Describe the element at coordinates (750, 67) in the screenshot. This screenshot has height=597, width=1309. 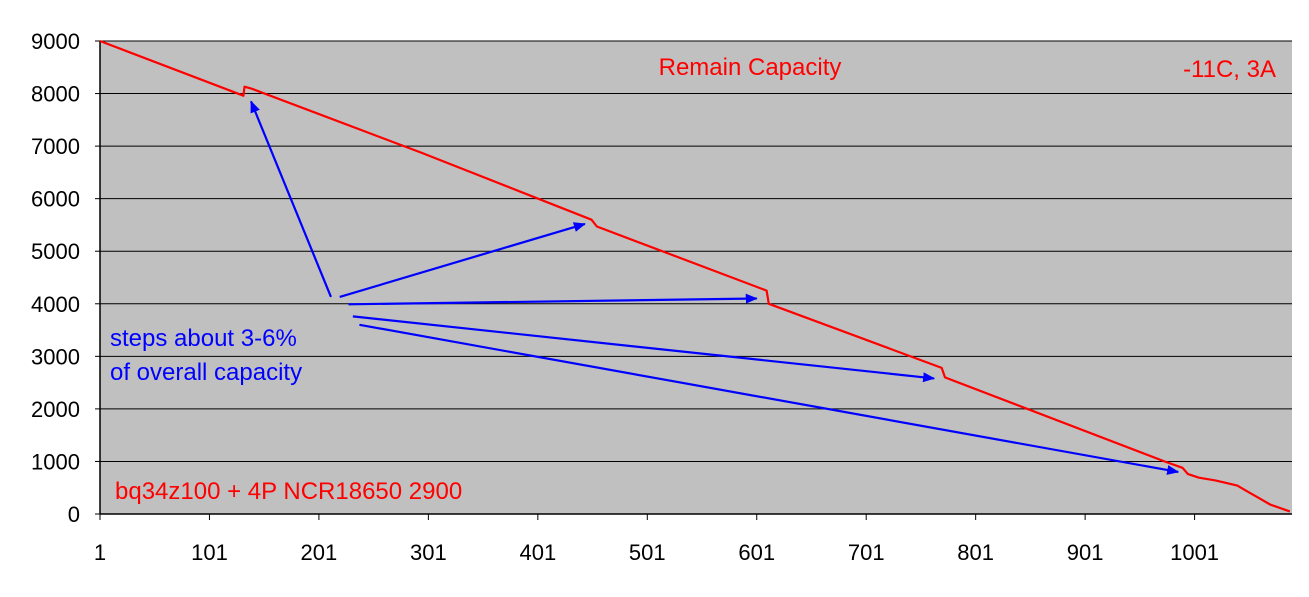
I see `chart-title: Remain Capacity` at that location.